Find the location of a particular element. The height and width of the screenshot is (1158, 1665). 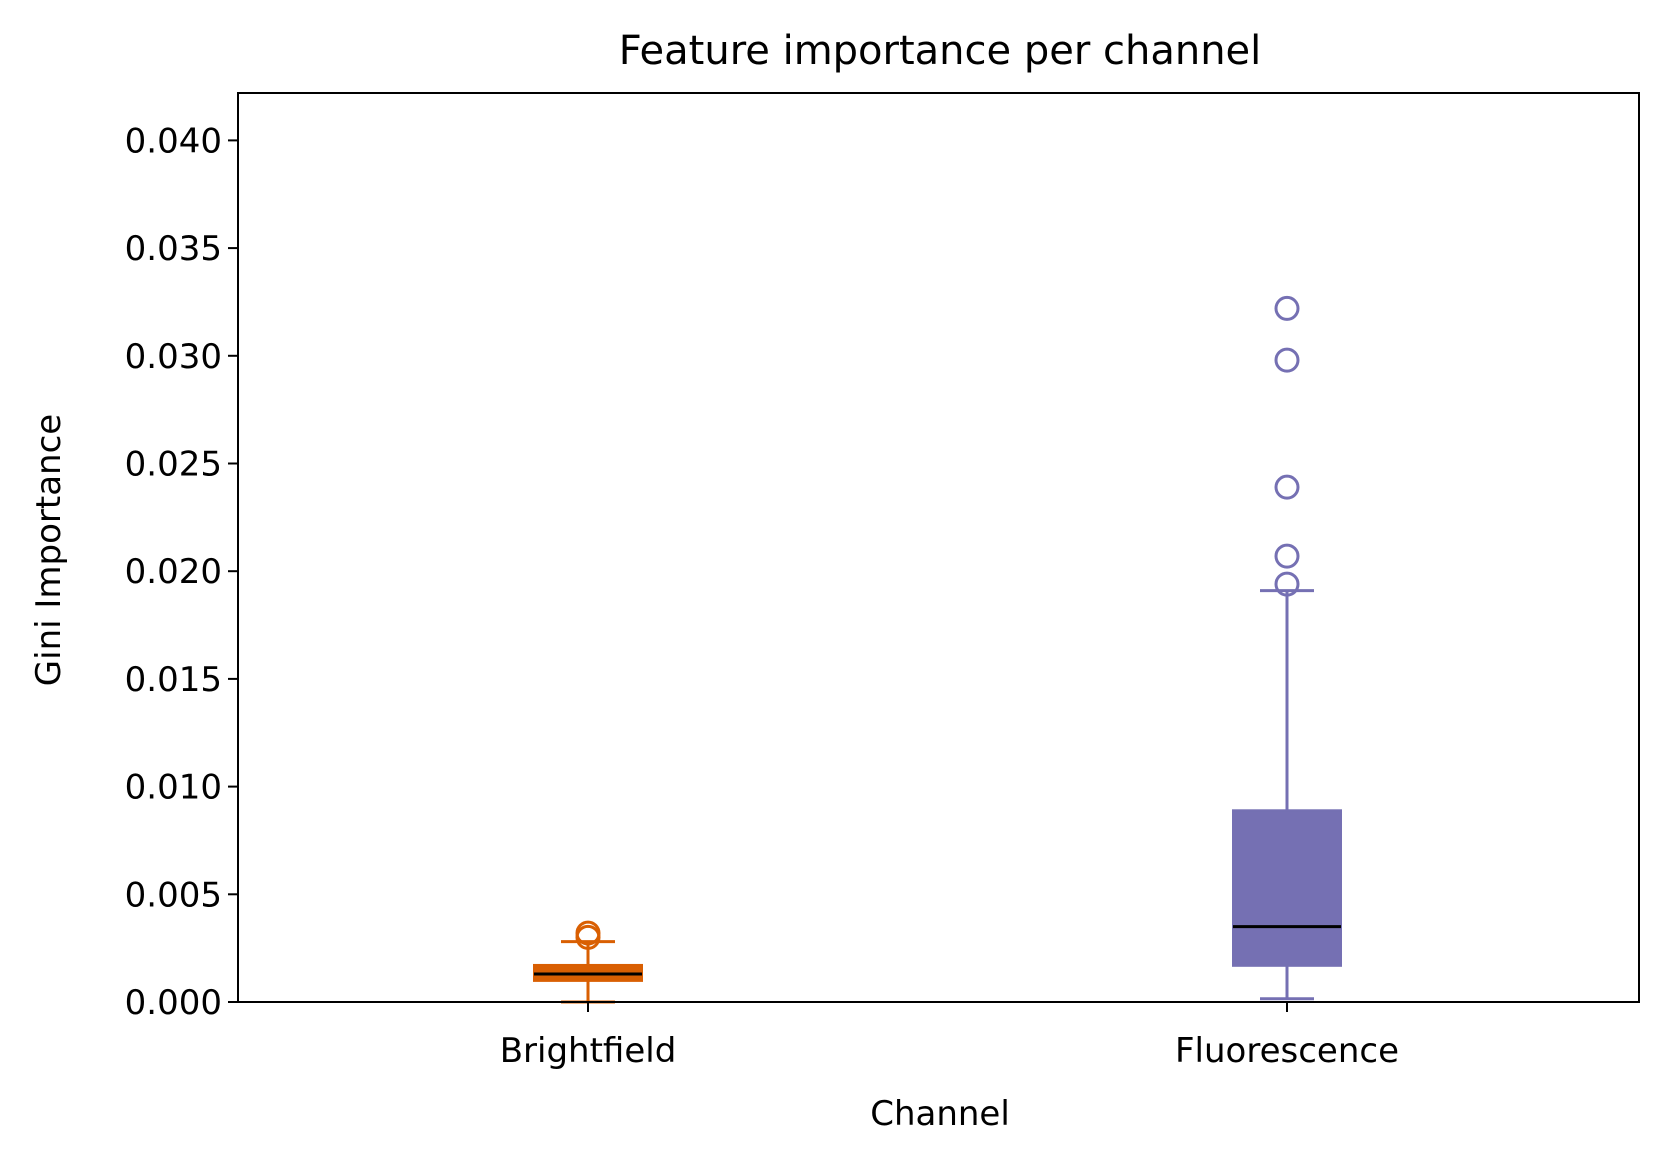

box-brightfield is located at coordinates (588, 962).